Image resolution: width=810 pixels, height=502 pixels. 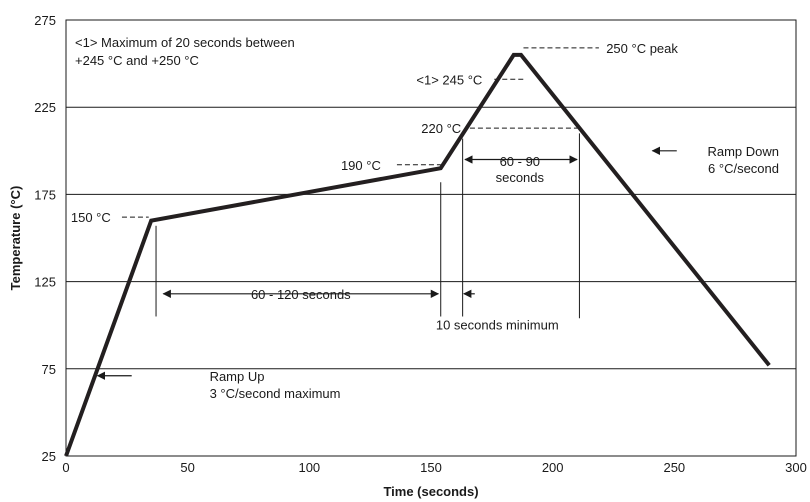 I want to click on y-tick-label: 275, so click(x=45, y=20).